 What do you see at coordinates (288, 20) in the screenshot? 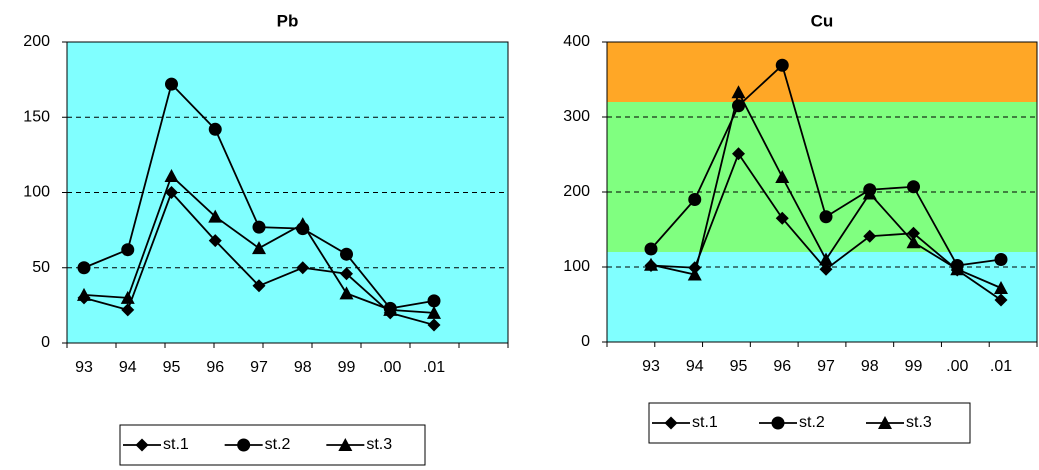
I see `chart-title: Pb` at bounding box center [288, 20].